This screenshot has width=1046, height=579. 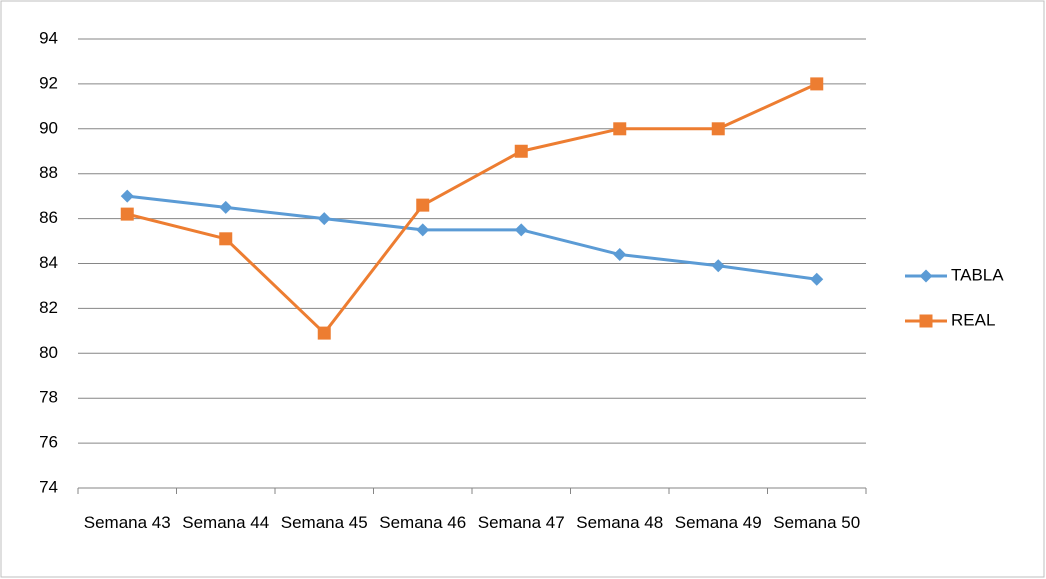 What do you see at coordinates (718, 522) in the screenshot?
I see `x-tick-label: Semana 49` at bounding box center [718, 522].